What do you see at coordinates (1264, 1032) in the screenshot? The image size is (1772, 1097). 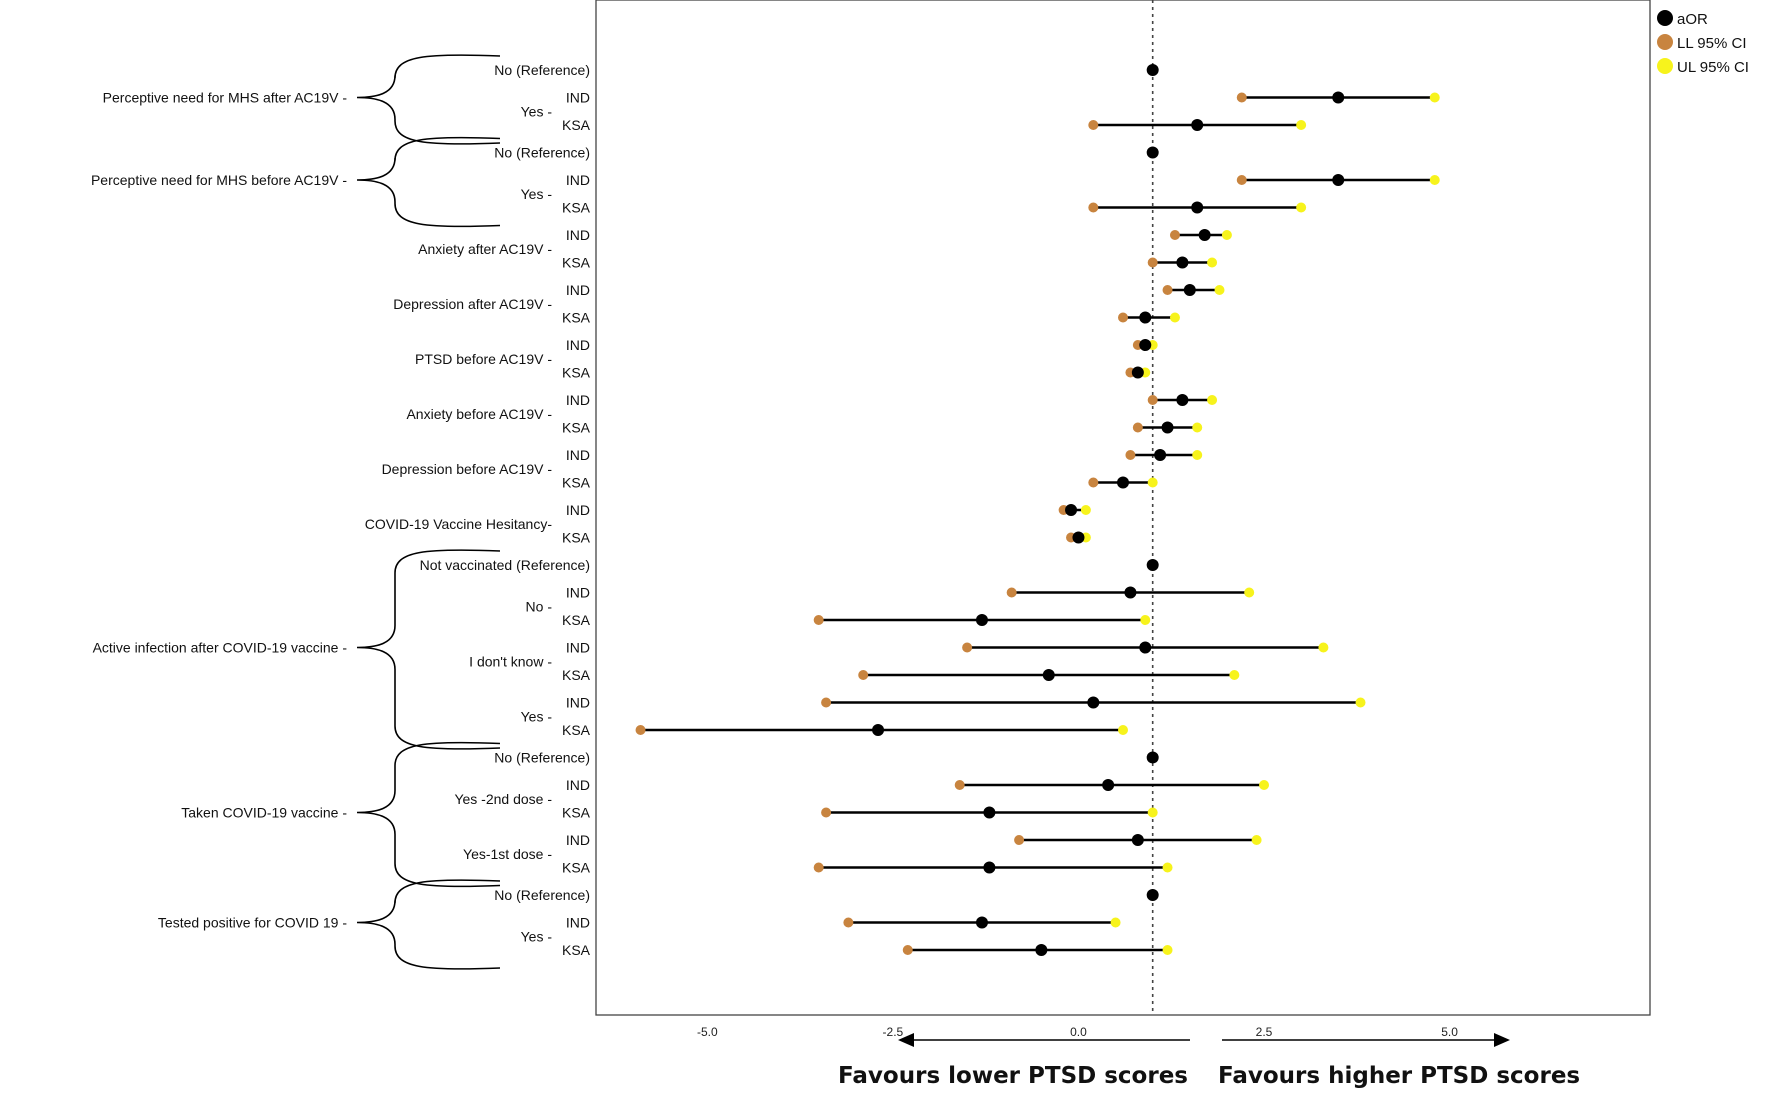 I see `x-tick-label: 2.5` at bounding box center [1264, 1032].